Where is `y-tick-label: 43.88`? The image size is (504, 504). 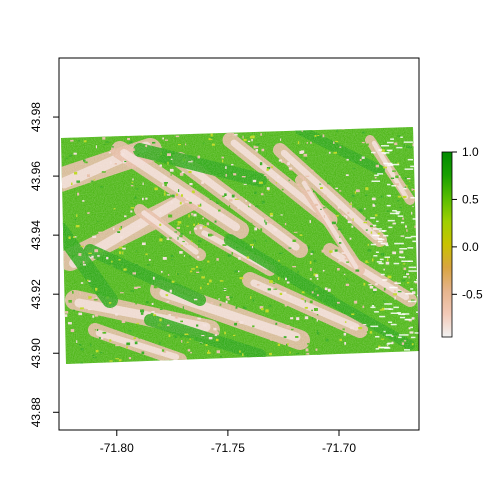 y-tick-label: 43.88 is located at coordinates (36, 412).